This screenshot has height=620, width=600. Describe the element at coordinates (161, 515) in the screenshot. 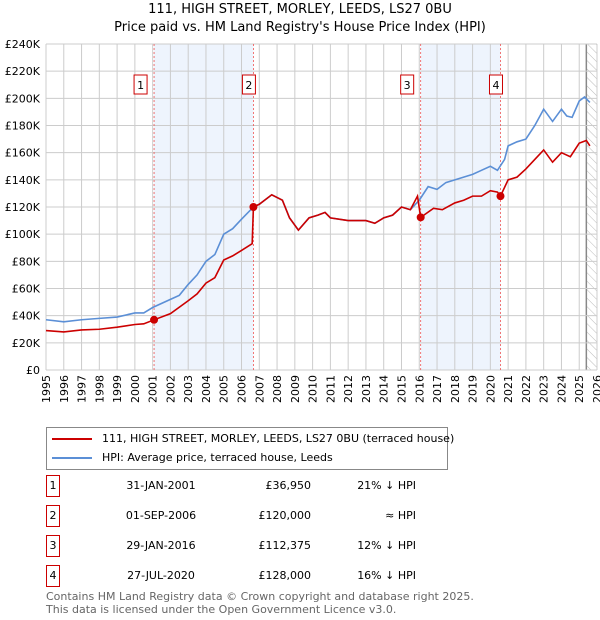

I see `sale-date: 01-SEP-2006` at that location.